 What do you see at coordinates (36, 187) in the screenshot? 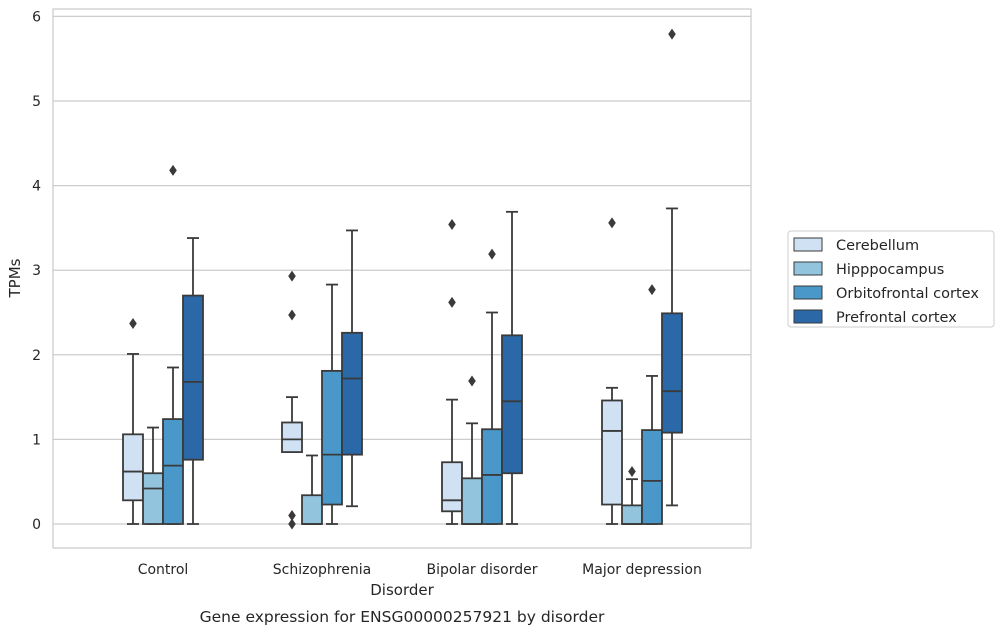
I see `y-tick-label: 4` at bounding box center [36, 187].